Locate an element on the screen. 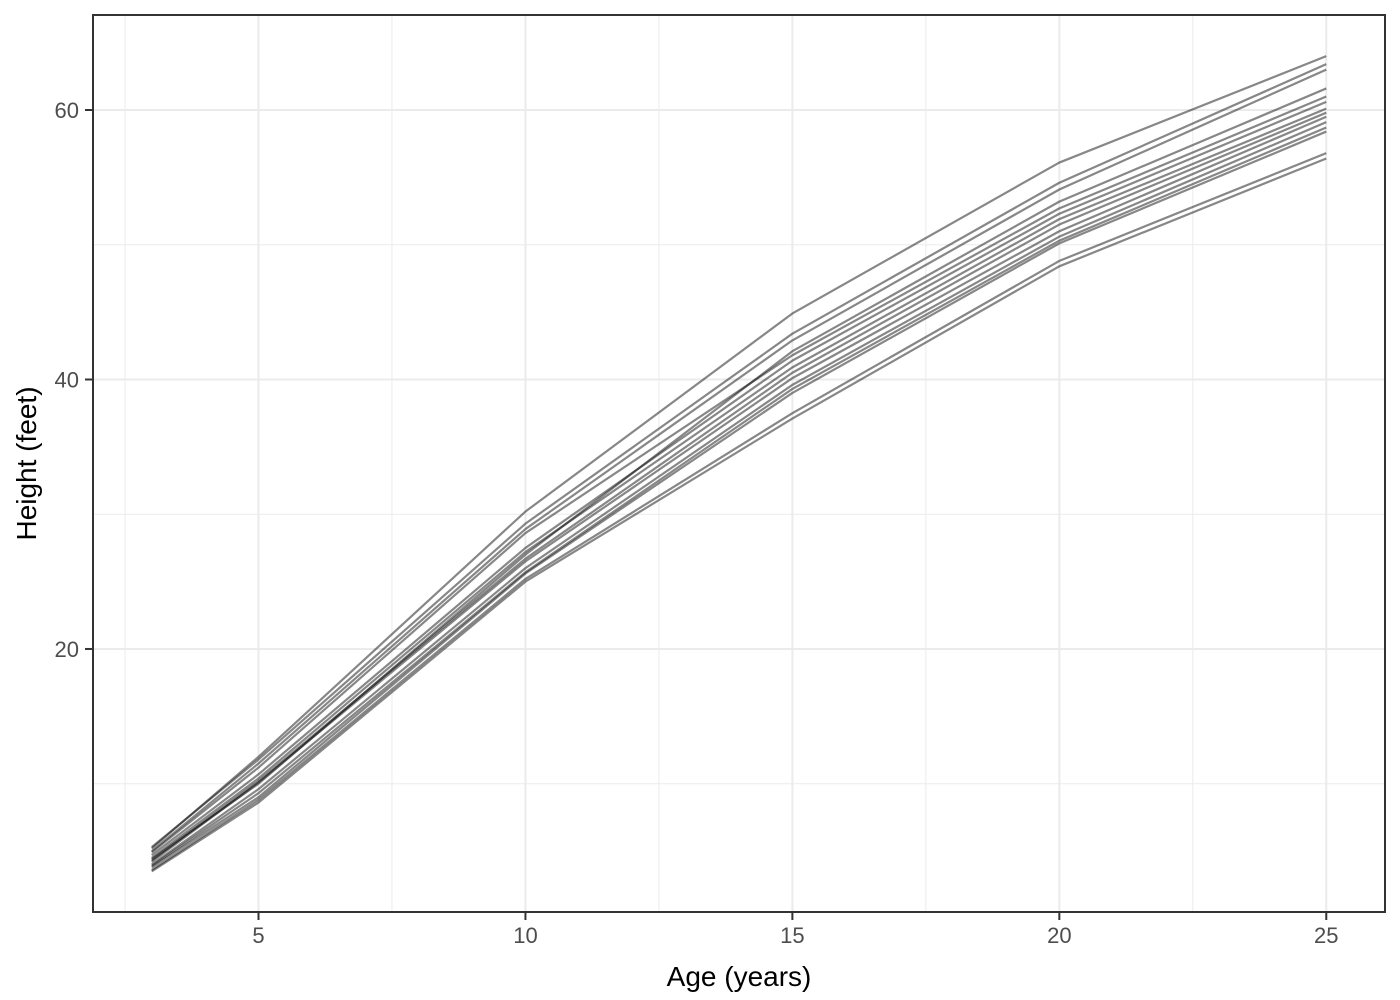 This screenshot has width=1400, height=1000. x-tick-label: 10 is located at coordinates (525, 935).